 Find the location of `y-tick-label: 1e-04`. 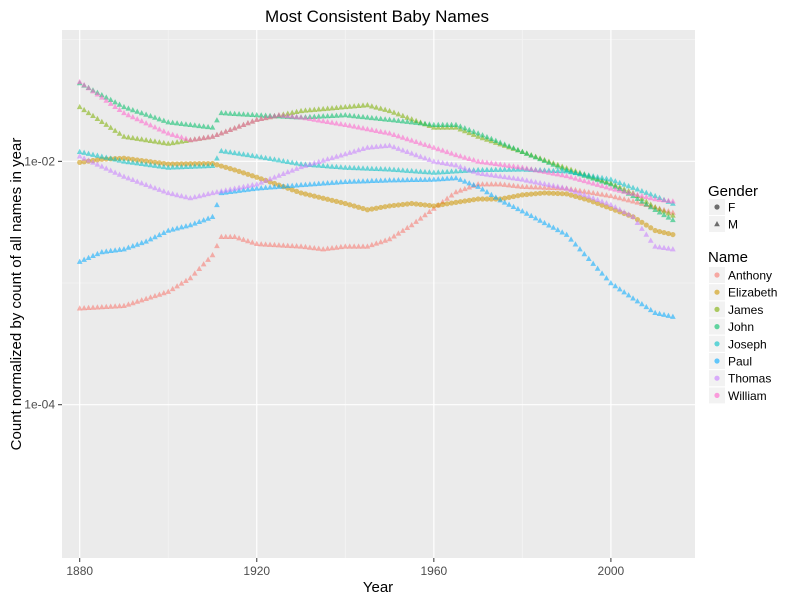

y-tick-label: 1e-04 is located at coordinates (39, 405).